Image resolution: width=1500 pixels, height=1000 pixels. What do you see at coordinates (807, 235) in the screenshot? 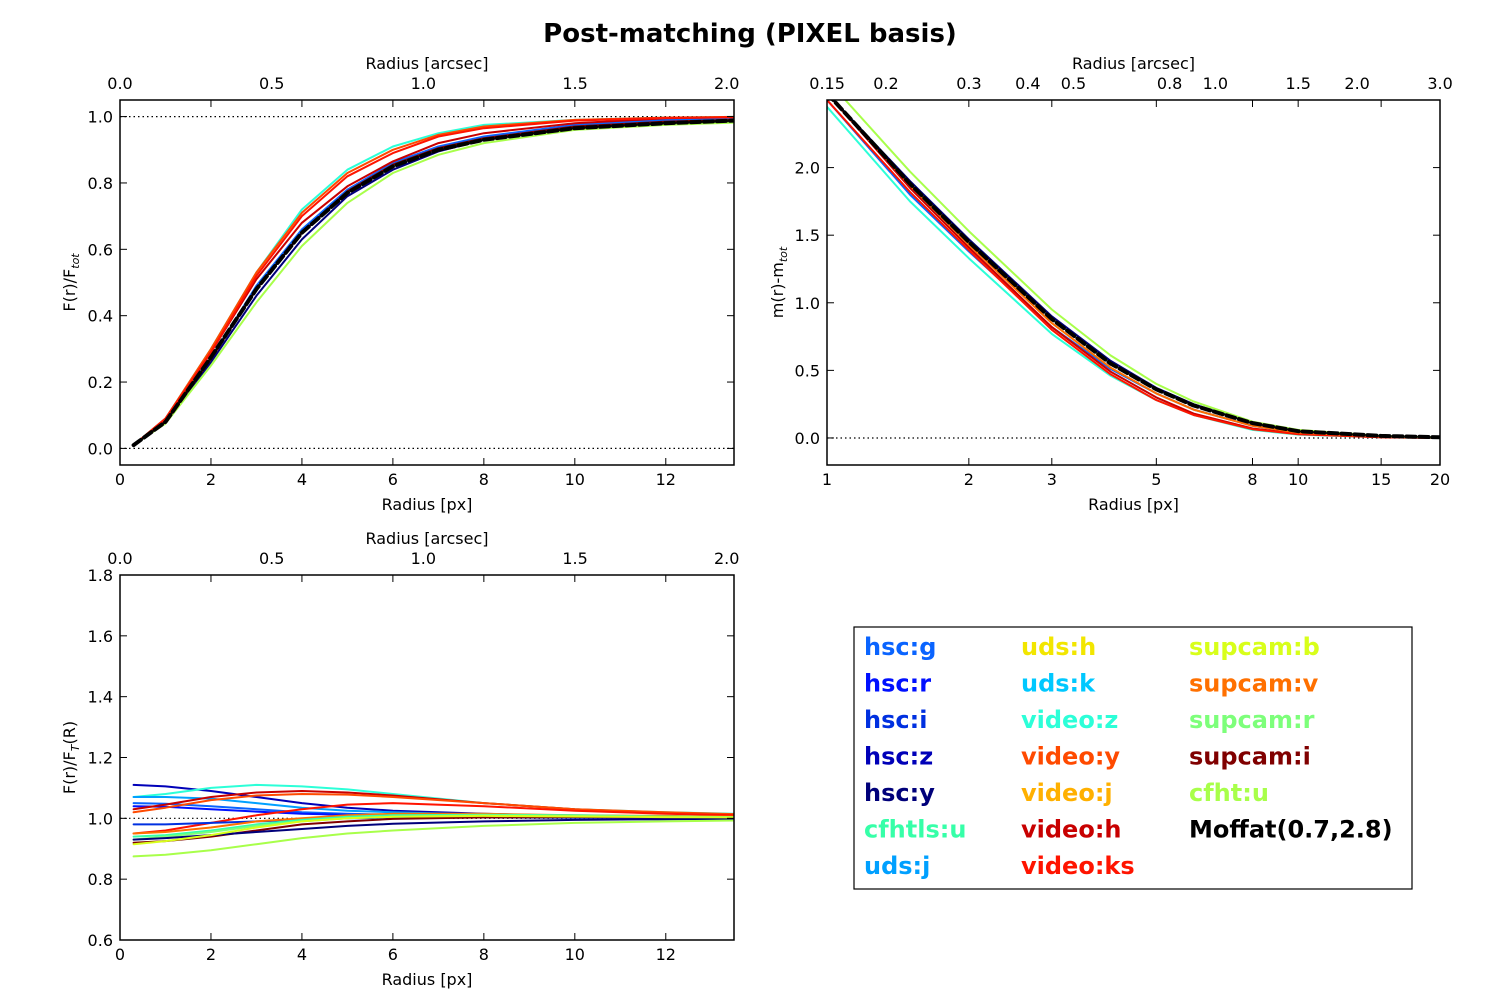
I see `y-tick-label: 1.5` at bounding box center [807, 235].